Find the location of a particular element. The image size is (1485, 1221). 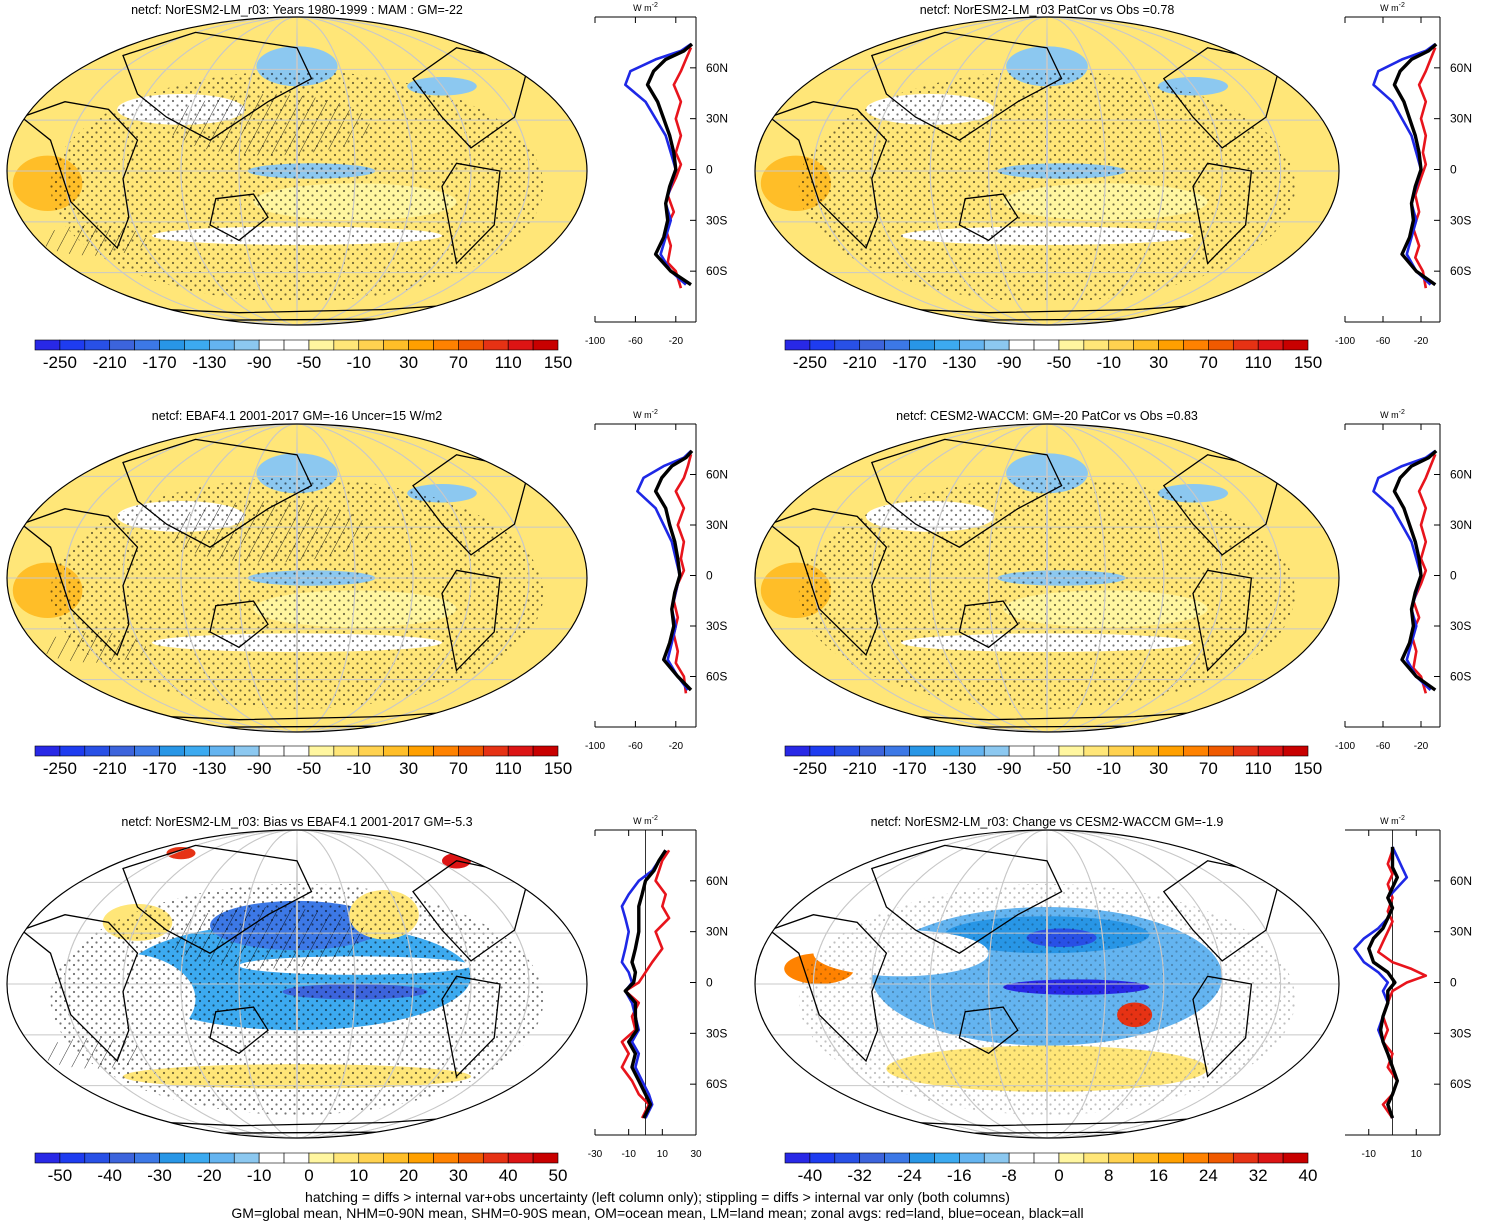

map-field is located at coordinates (1047, 578).